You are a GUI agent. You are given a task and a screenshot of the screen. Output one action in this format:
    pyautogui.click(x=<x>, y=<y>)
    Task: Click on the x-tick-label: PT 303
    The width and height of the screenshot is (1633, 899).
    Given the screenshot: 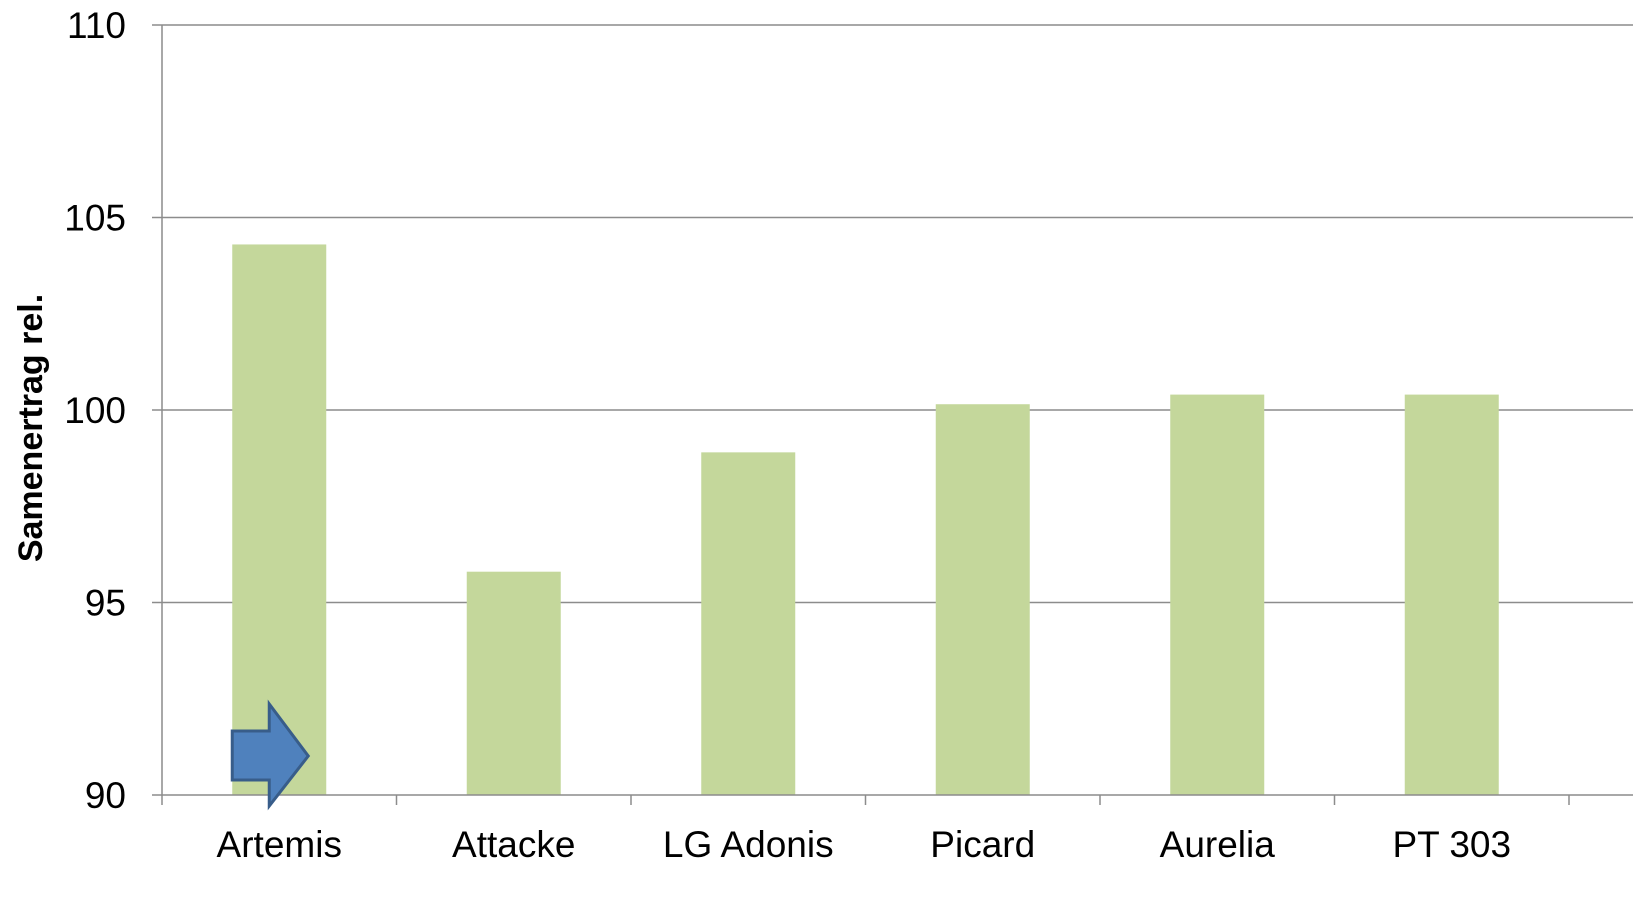 What is the action you would take?
    pyautogui.click(x=1451, y=844)
    